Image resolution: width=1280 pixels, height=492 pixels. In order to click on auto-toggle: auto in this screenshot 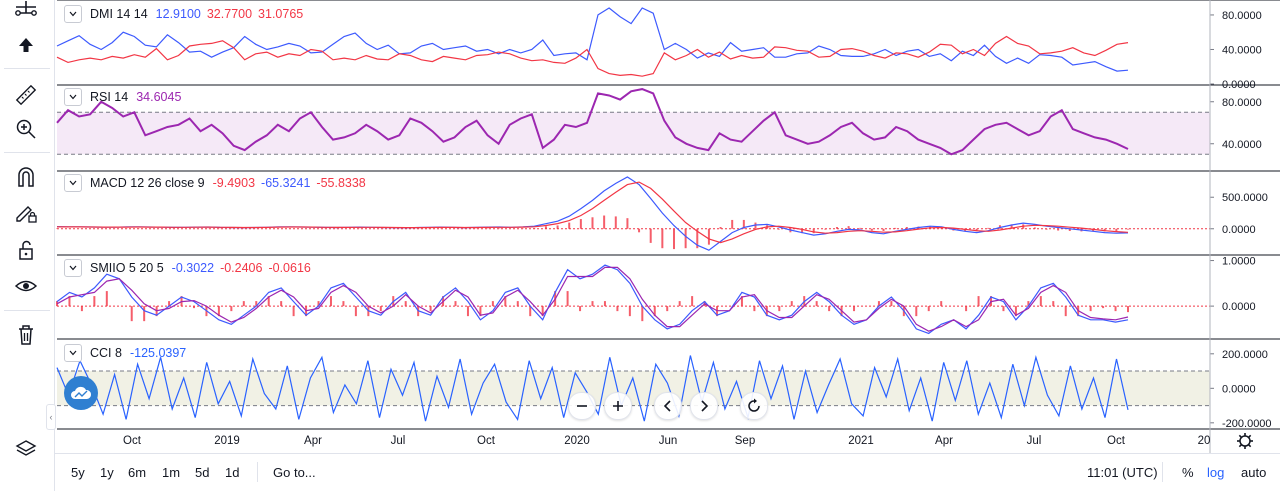, I will do `click(1254, 472)`.